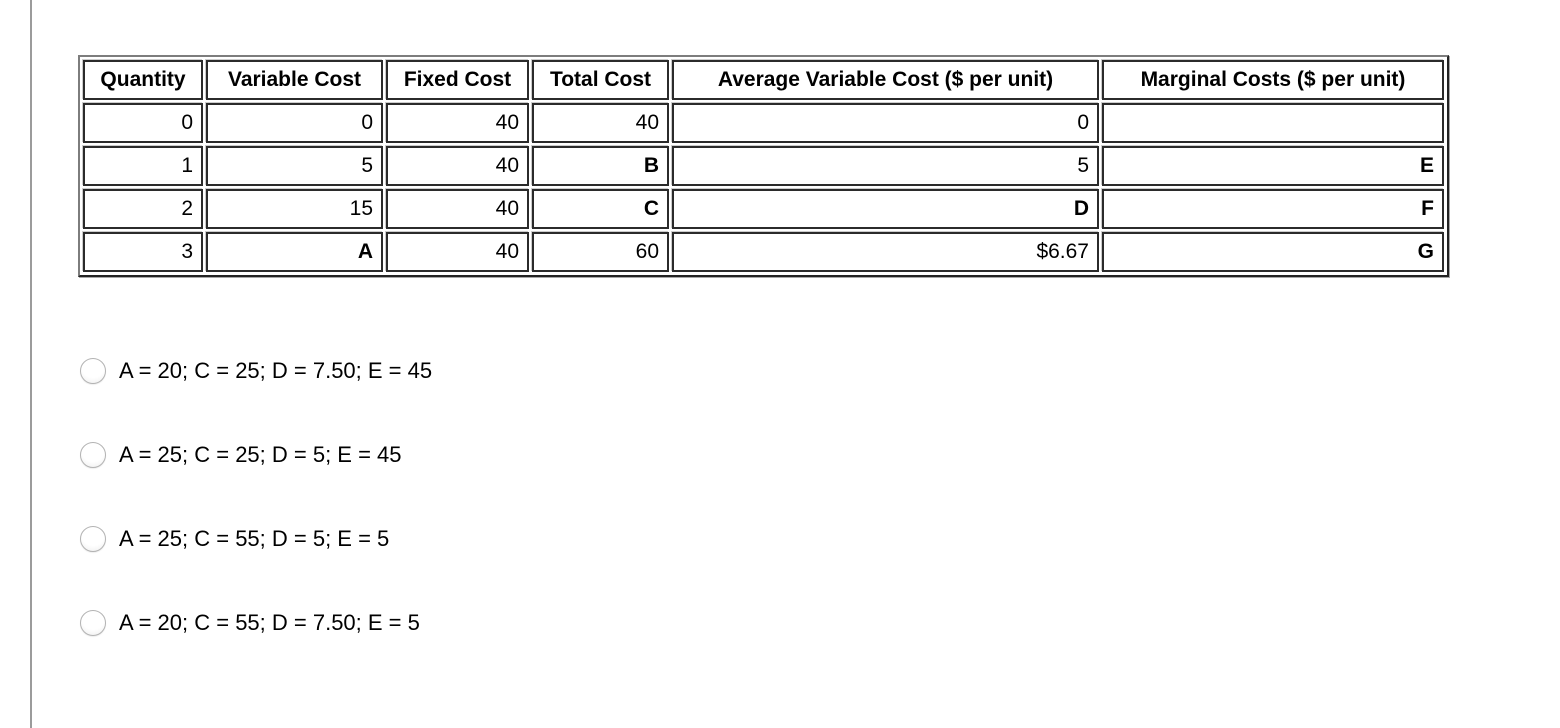 Image resolution: width=1560 pixels, height=728 pixels. I want to click on answer-option-3: A = 25; C = 55; D = 5; E = 5, so click(256, 539).